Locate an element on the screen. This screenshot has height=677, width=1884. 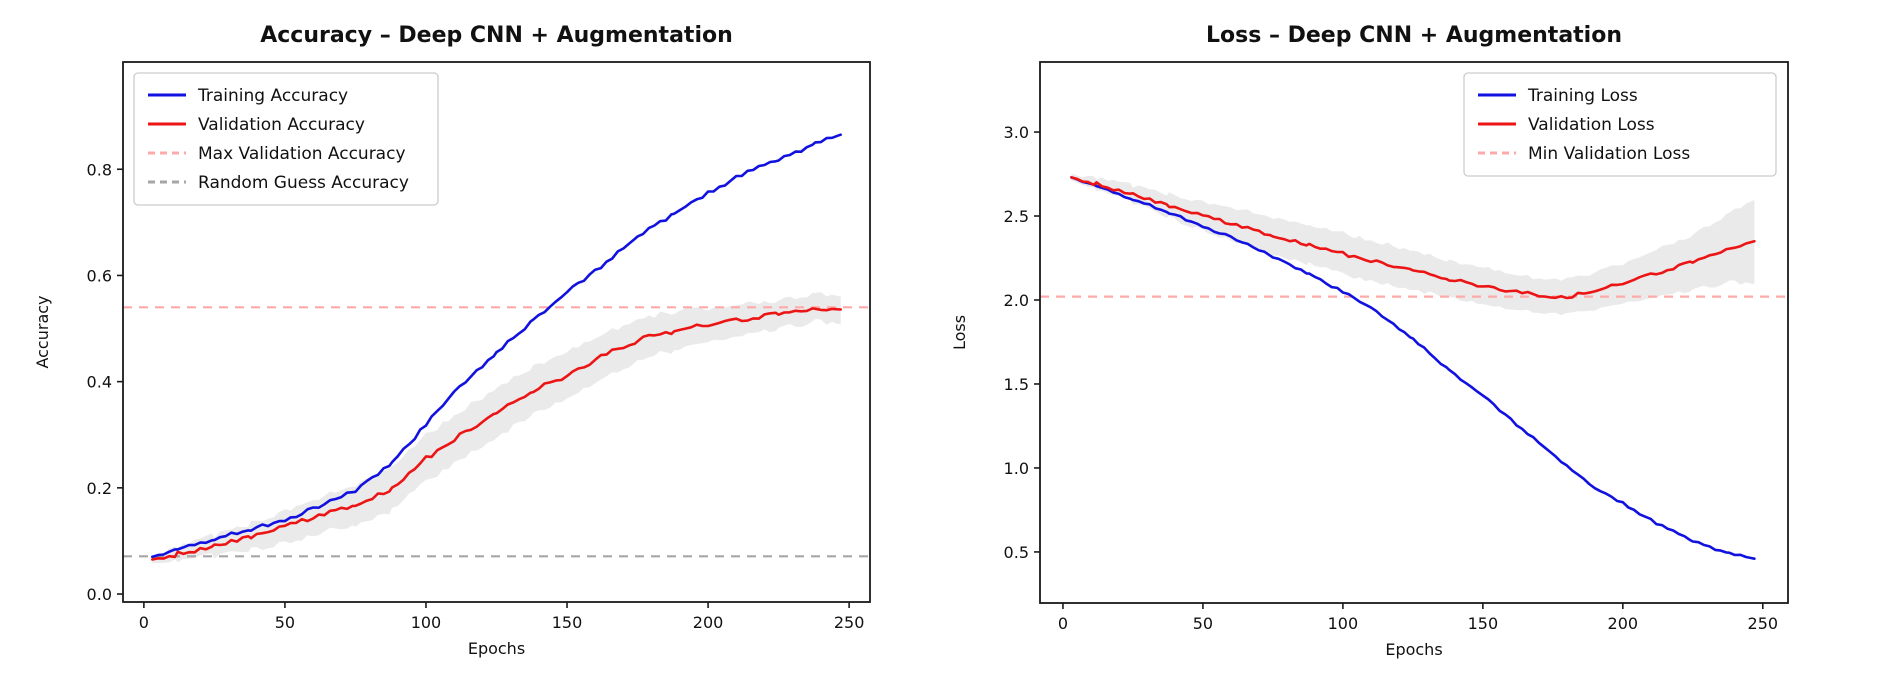
y-tick-label: 0.2 is located at coordinates (99, 488).